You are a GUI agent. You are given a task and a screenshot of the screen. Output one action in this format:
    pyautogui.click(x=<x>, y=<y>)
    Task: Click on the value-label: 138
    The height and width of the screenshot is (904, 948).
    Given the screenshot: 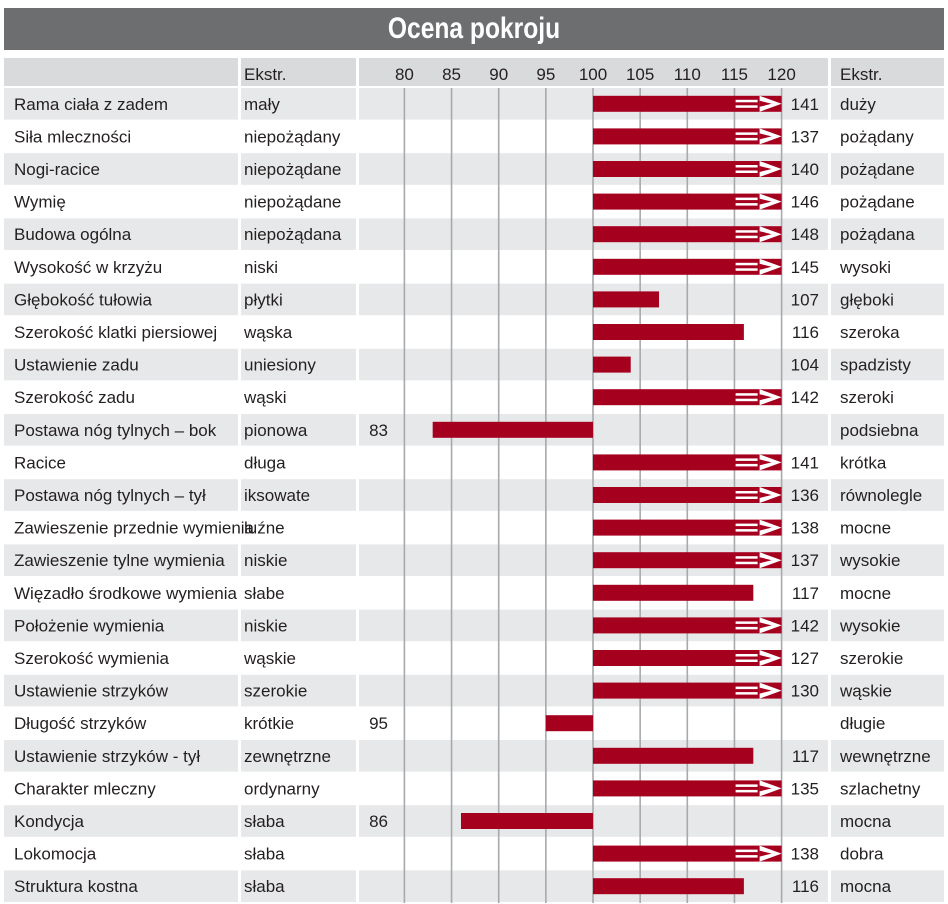 What is the action you would take?
    pyautogui.click(x=805, y=854)
    